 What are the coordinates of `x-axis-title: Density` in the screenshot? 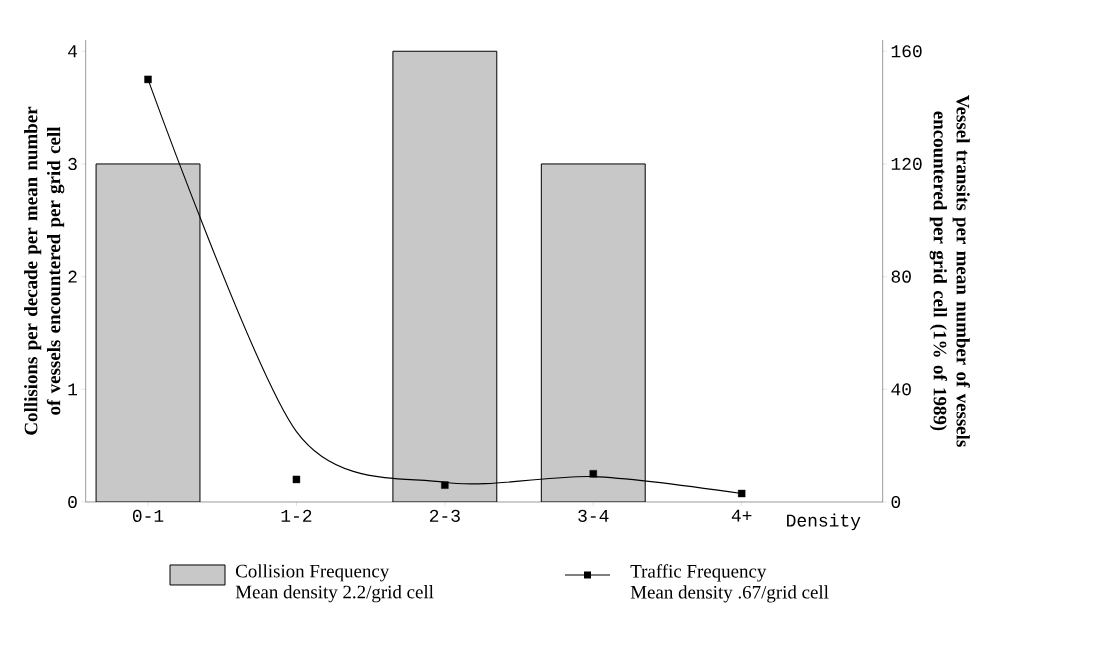 It's located at (824, 522).